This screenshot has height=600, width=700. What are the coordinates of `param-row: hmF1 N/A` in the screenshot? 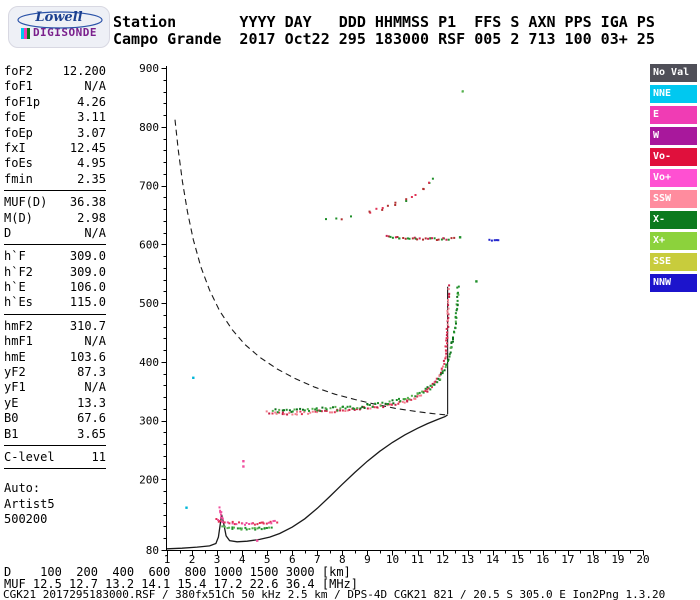 It's located at (55, 341).